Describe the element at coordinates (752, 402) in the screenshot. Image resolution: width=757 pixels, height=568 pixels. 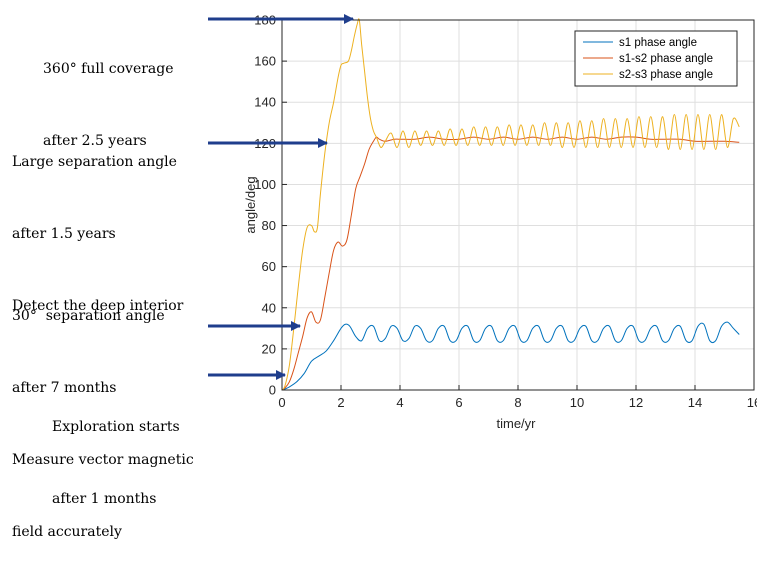
I see `x-tick-label: 16` at that location.